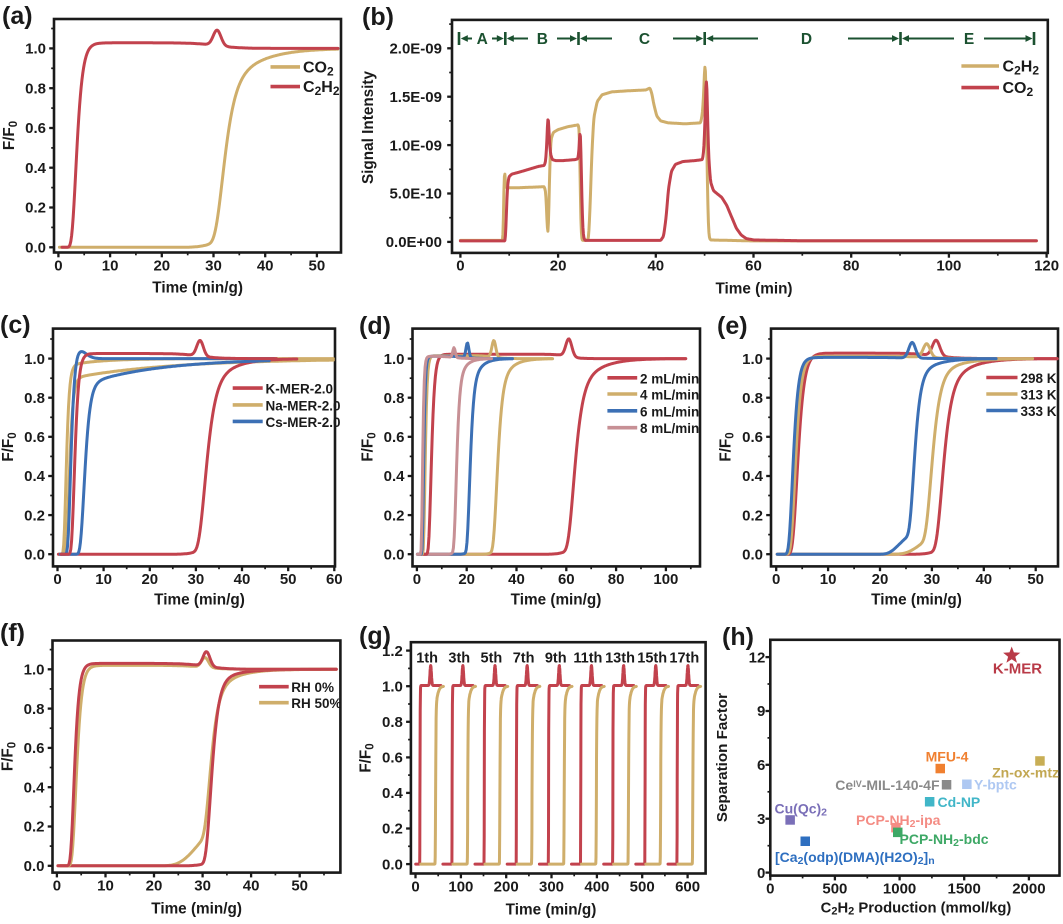 The image size is (1063, 924). What do you see at coordinates (392, 651) in the screenshot?
I see `svg-text: 1.2` at bounding box center [392, 651].